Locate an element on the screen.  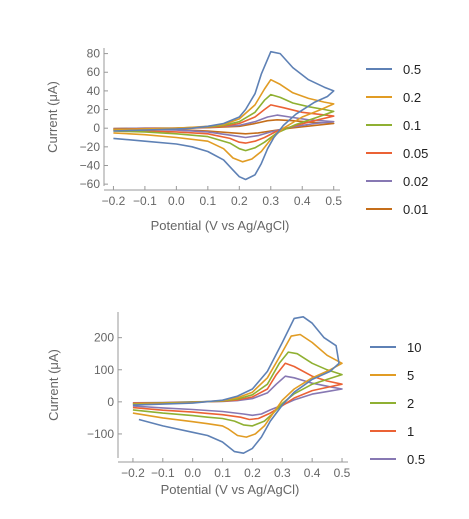
chart-bottom-legend-label: 0.5 is located at coordinates (416, 459).